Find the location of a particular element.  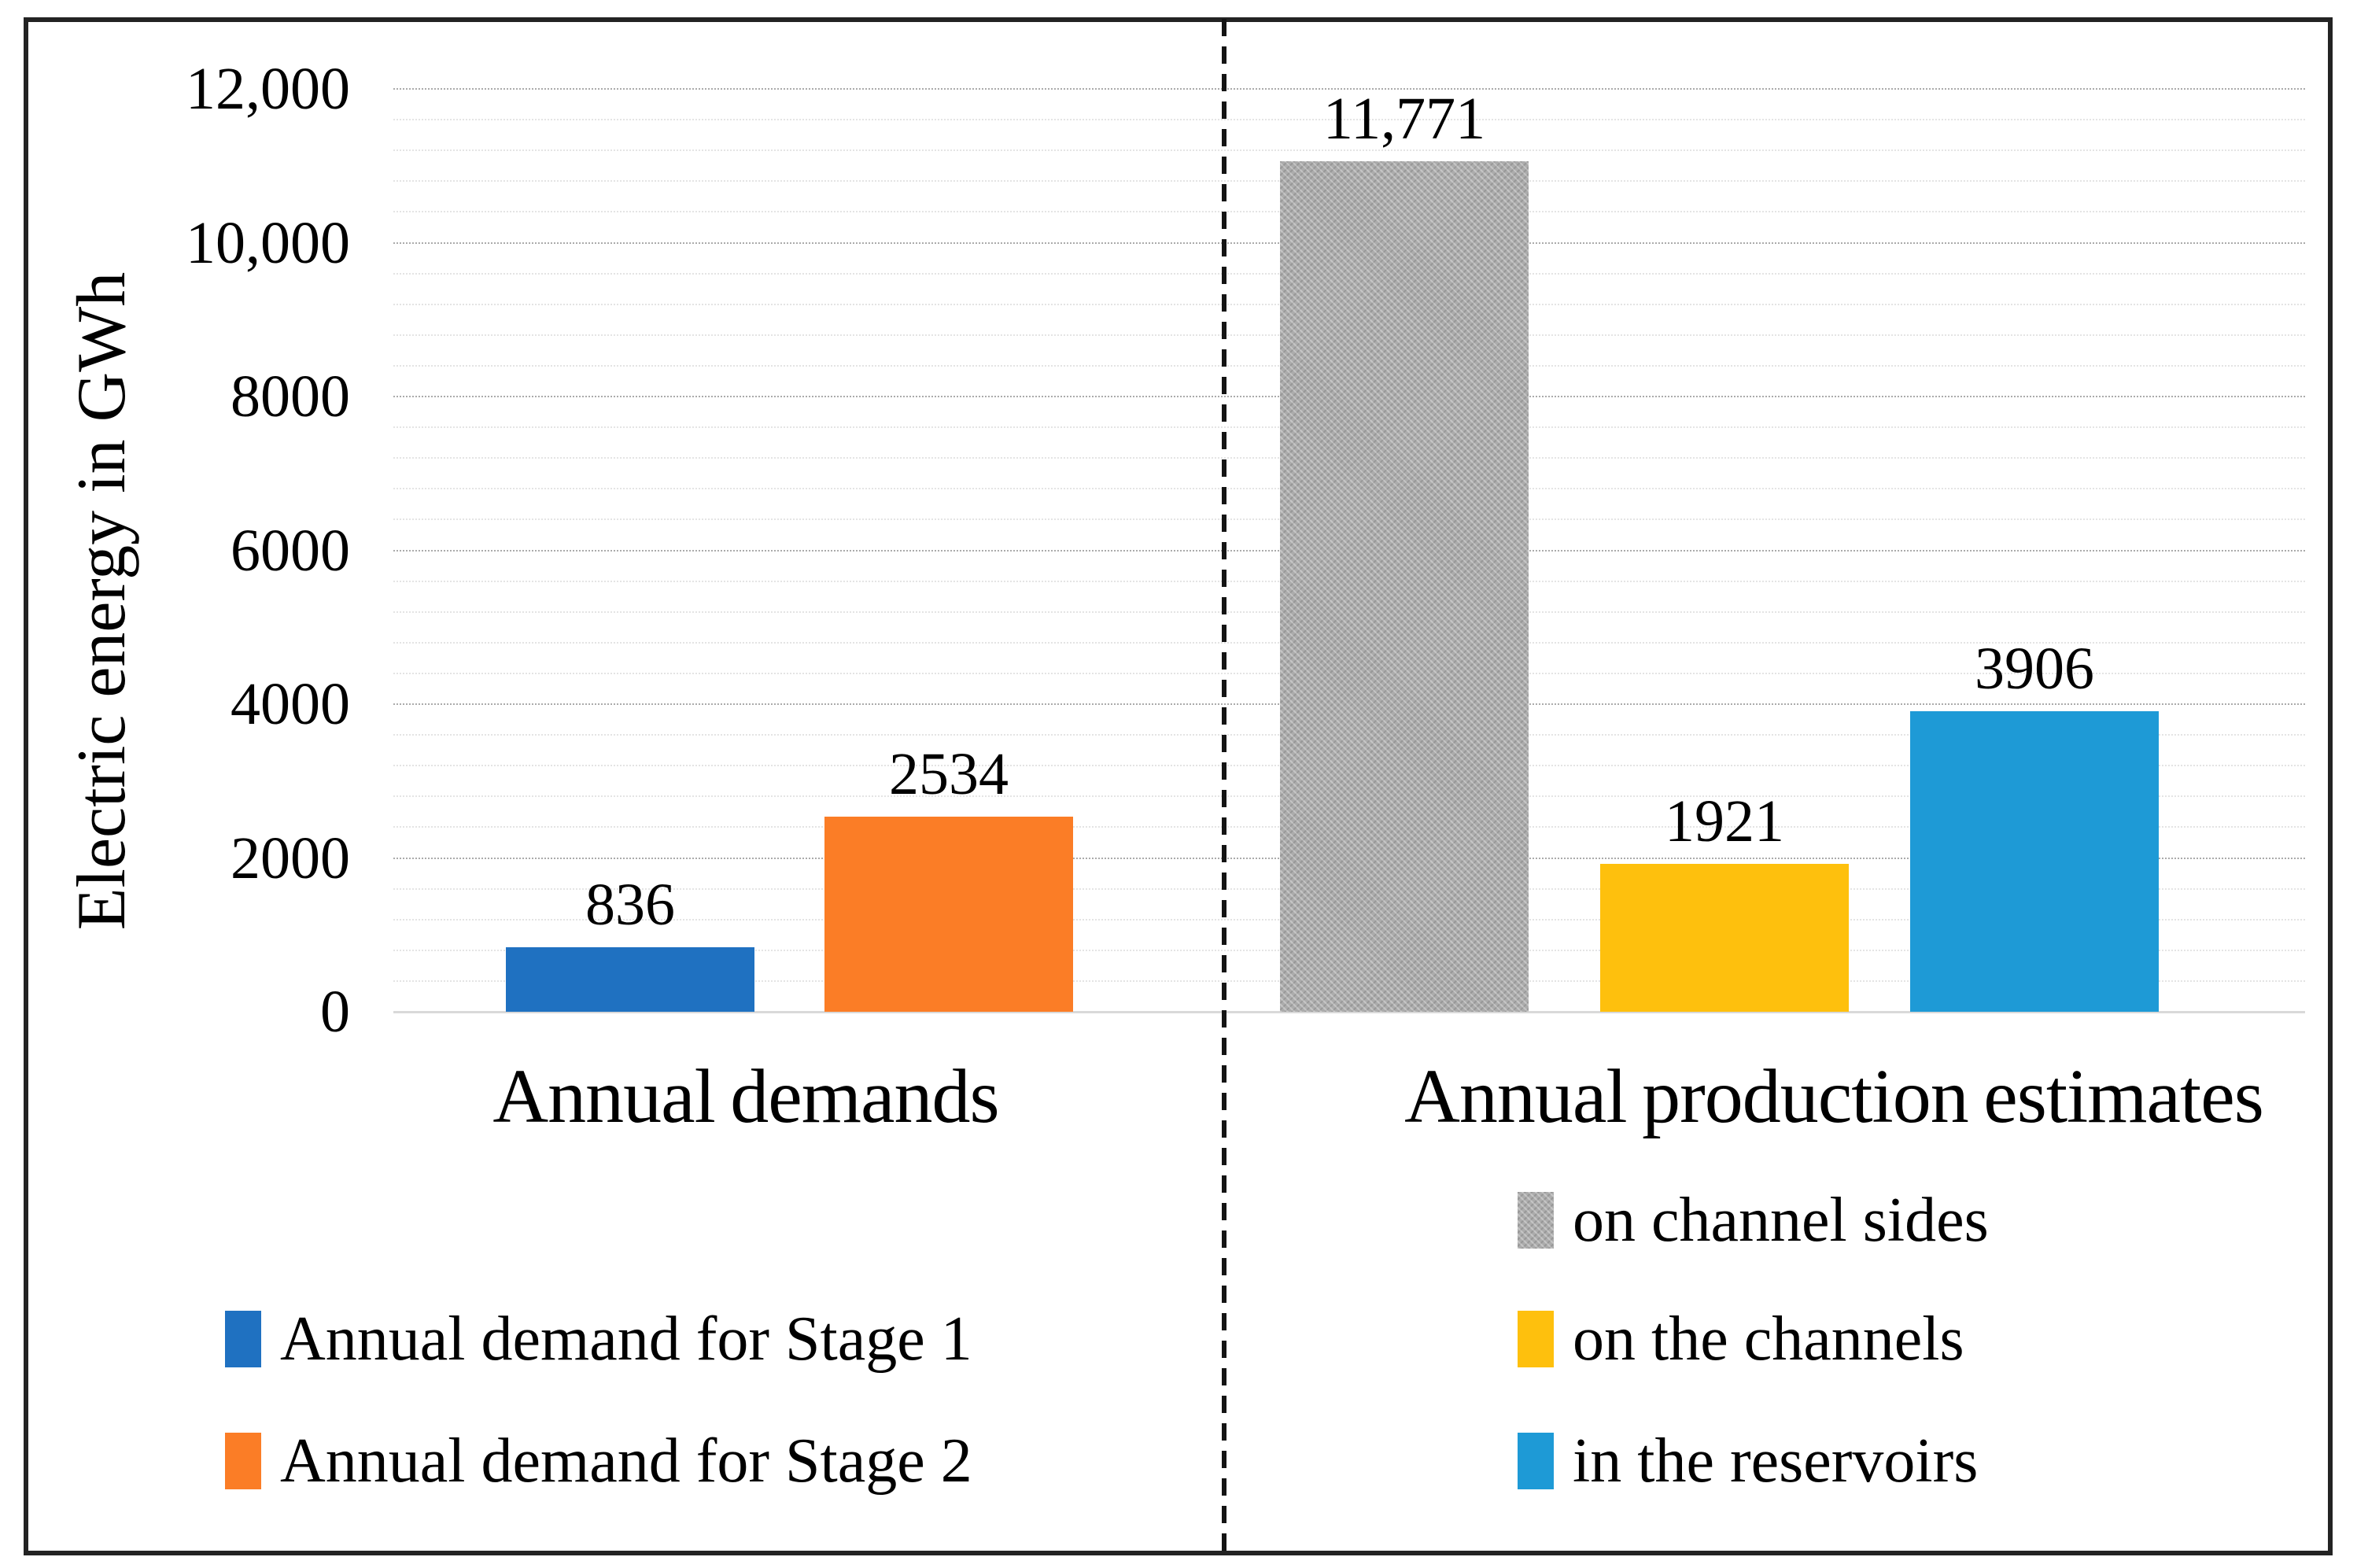

legend-label: on the channels is located at coordinates (1769, 1339).